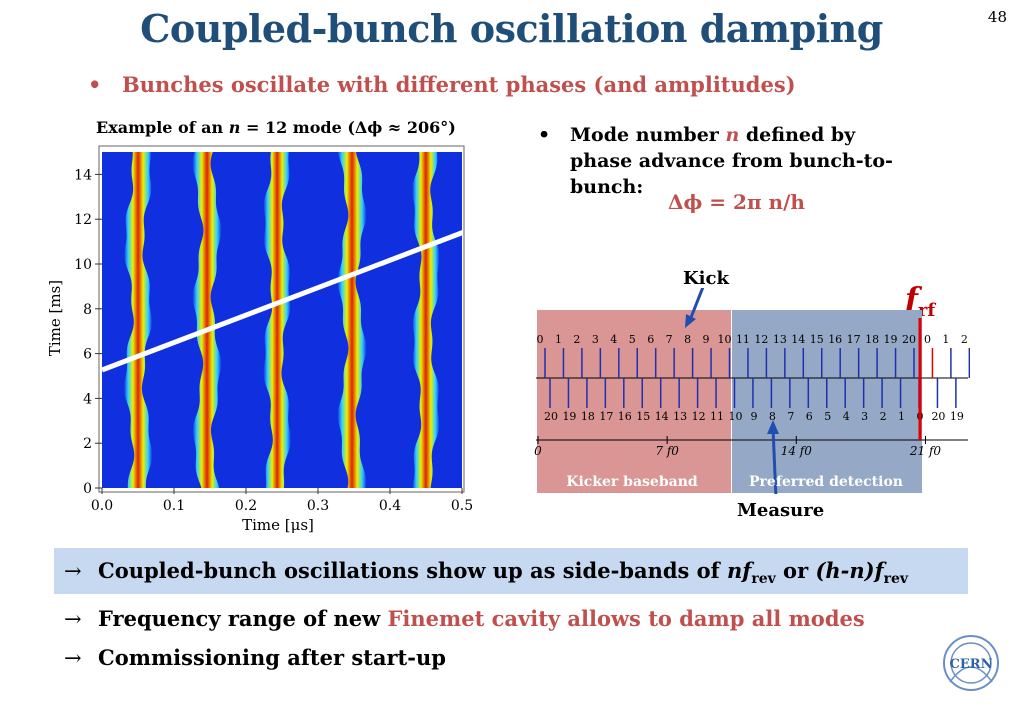 The width and height of the screenshot is (1023, 708). What do you see at coordinates (87, 355) in the screenshot?
I see `y-tick-label: 6` at bounding box center [87, 355].